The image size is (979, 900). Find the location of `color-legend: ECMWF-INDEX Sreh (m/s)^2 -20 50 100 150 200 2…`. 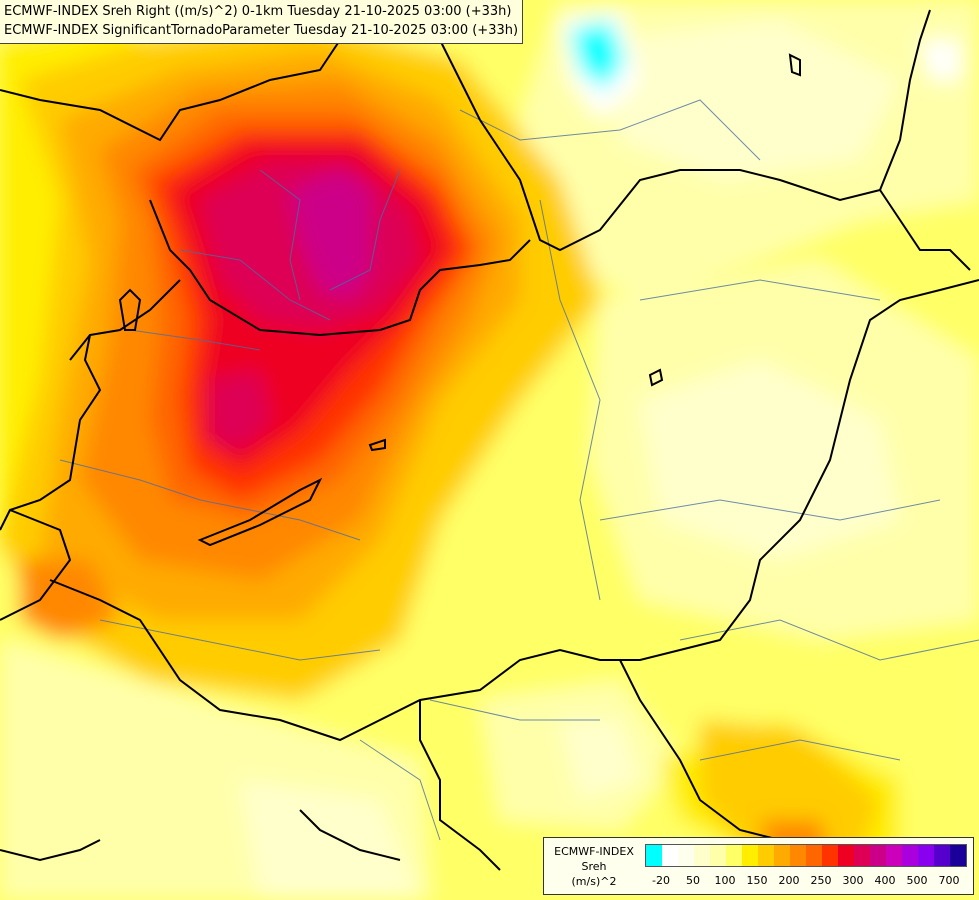

color-legend: ECMWF-INDEX Sreh (m/s)^2 -20 50 100 150 200 2… is located at coordinates (758, 866).